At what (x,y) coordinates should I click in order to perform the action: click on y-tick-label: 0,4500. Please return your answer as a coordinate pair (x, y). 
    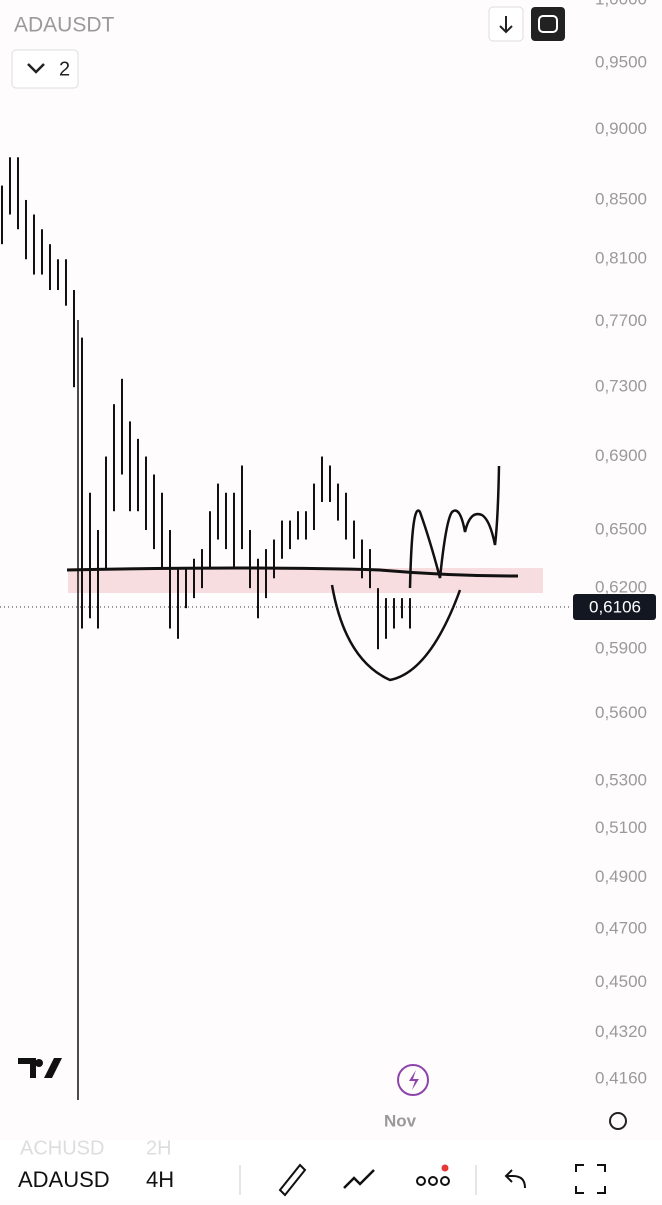
    Looking at the image, I should click on (621, 981).